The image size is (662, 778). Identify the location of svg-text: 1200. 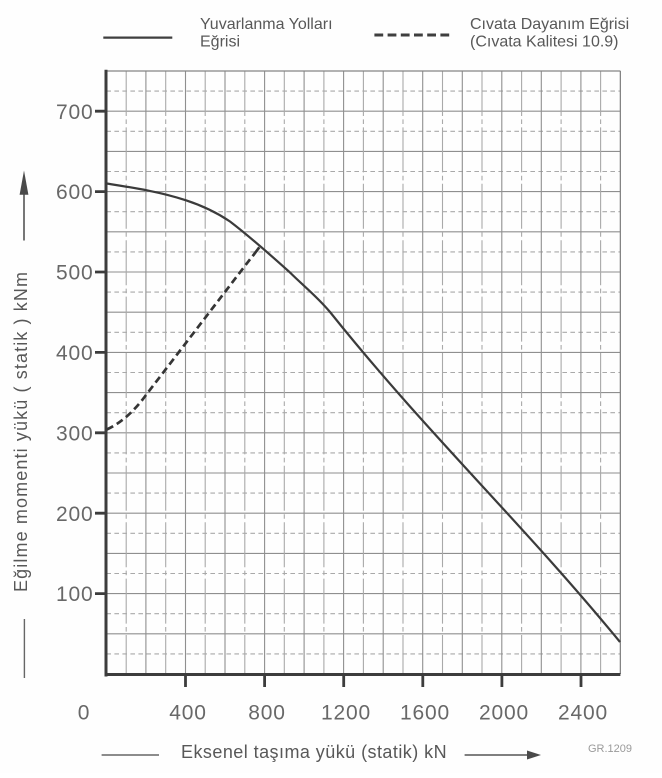
(346, 713).